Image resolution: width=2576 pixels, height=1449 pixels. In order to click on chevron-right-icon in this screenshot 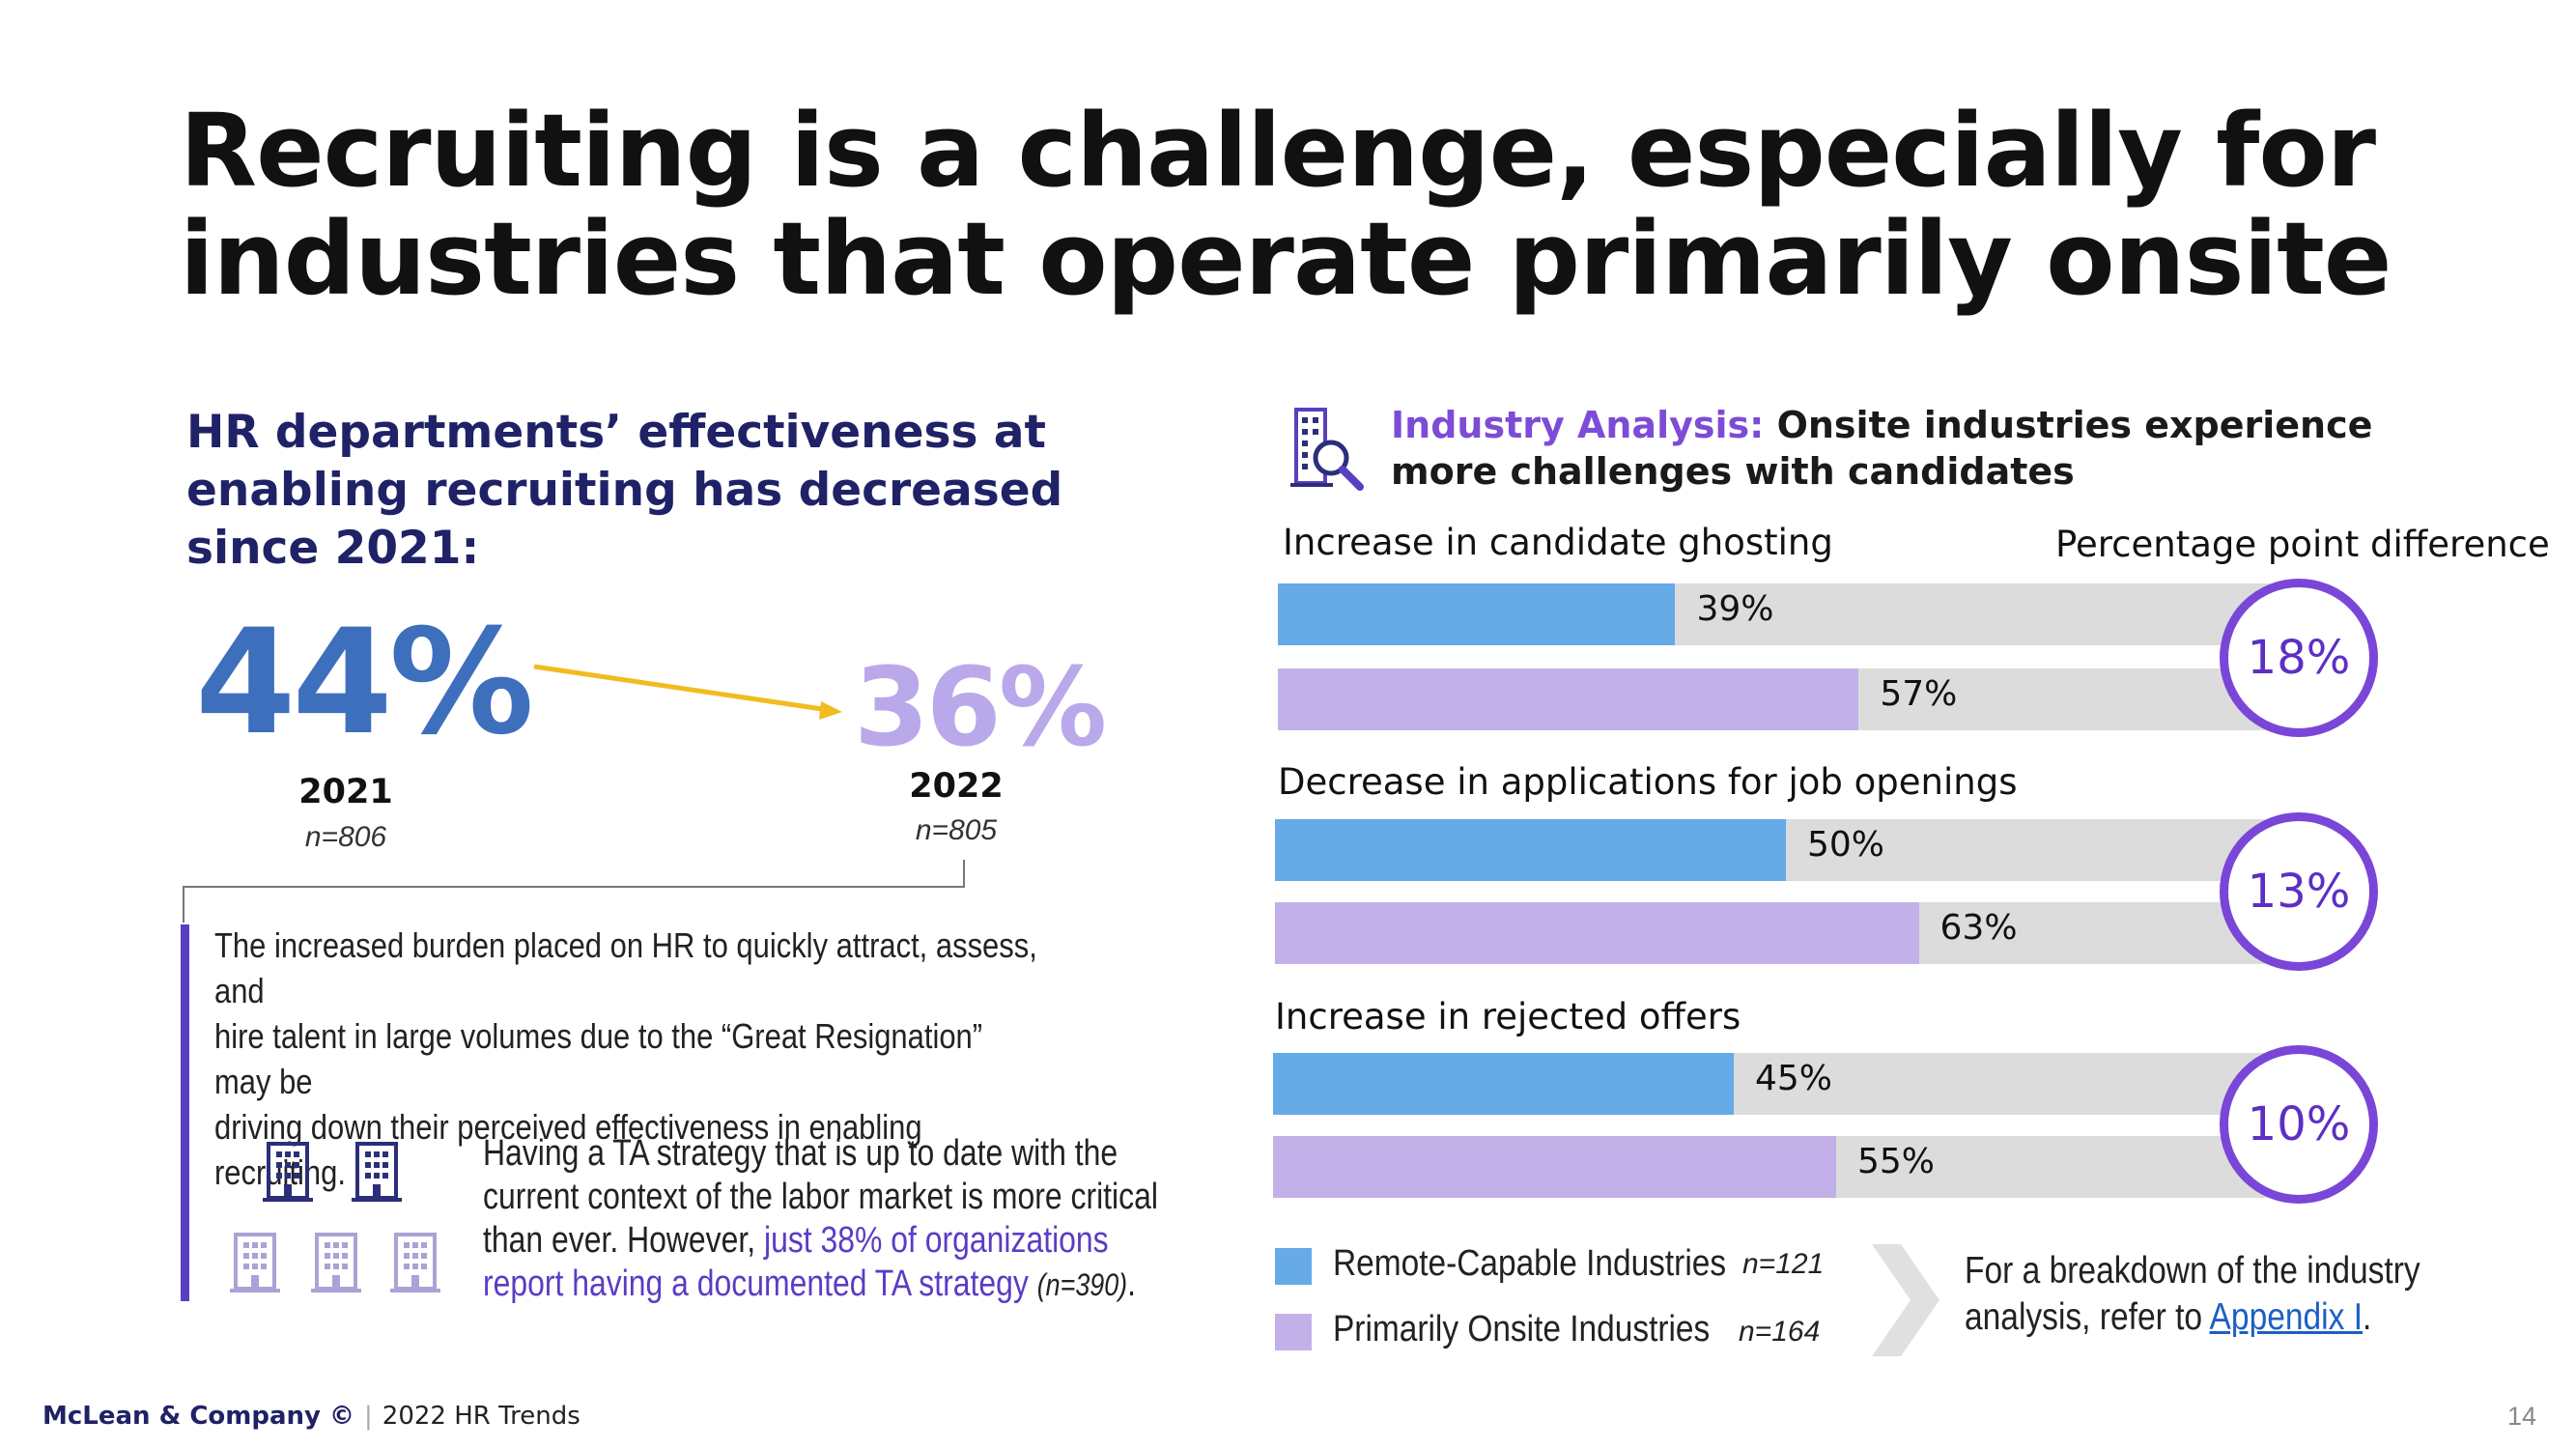, I will do `click(1905, 1300)`.